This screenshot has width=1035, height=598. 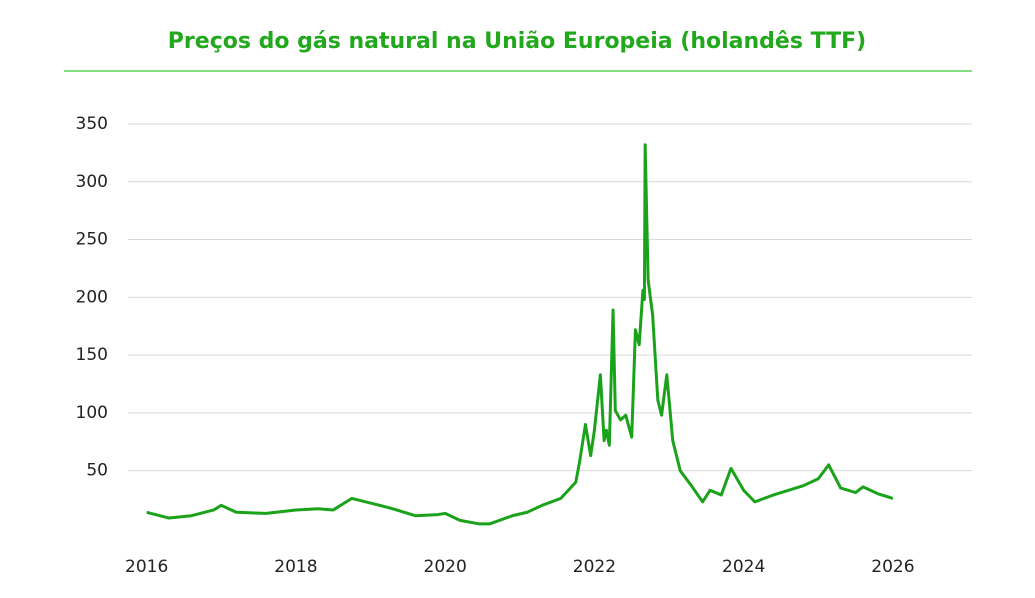 What do you see at coordinates (92, 297) in the screenshot?
I see `y-tick-label: 200` at bounding box center [92, 297].